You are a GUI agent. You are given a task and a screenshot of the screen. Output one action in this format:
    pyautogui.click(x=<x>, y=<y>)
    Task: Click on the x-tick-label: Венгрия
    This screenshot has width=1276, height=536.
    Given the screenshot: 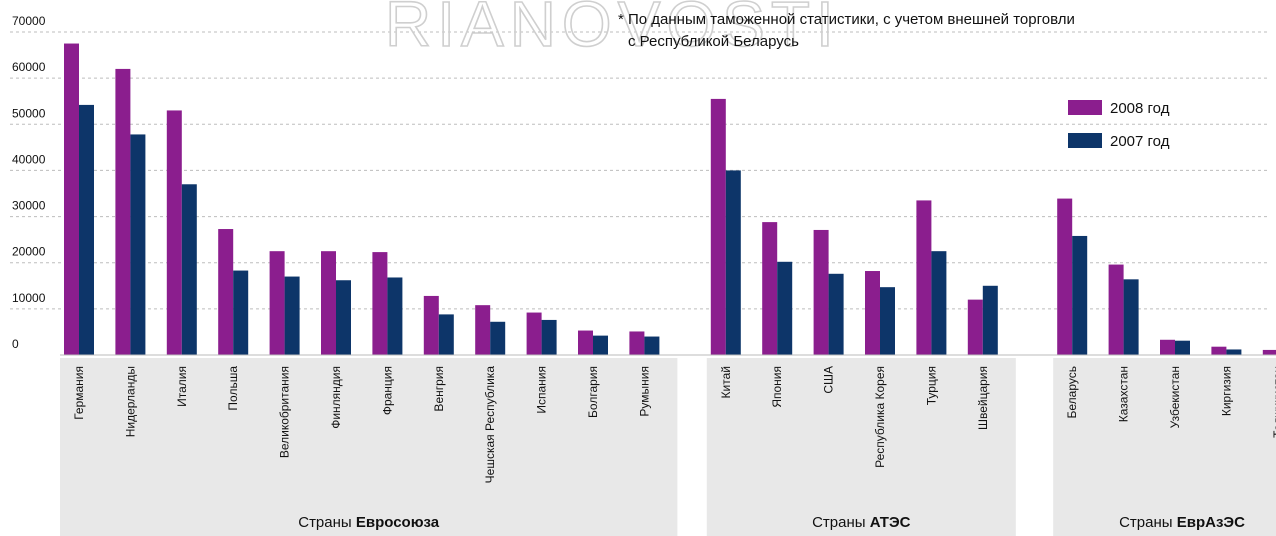 What is the action you would take?
    pyautogui.click(x=439, y=389)
    